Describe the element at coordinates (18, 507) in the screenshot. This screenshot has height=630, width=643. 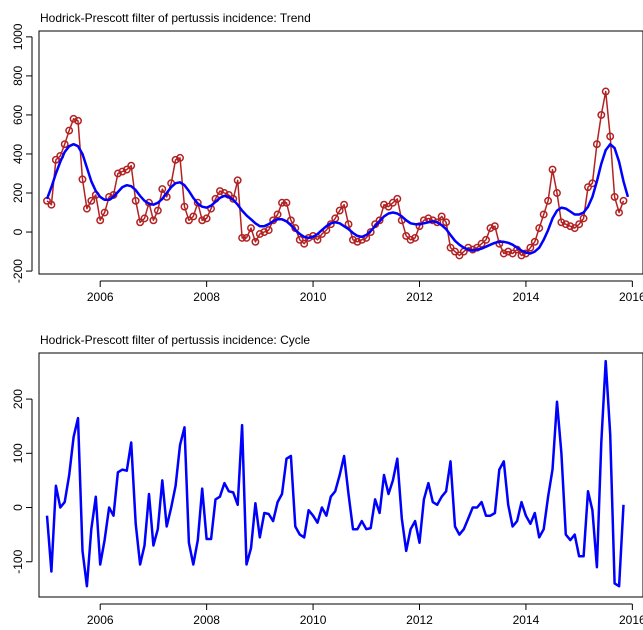
I see `cycle-y-tick-label: 0` at that location.